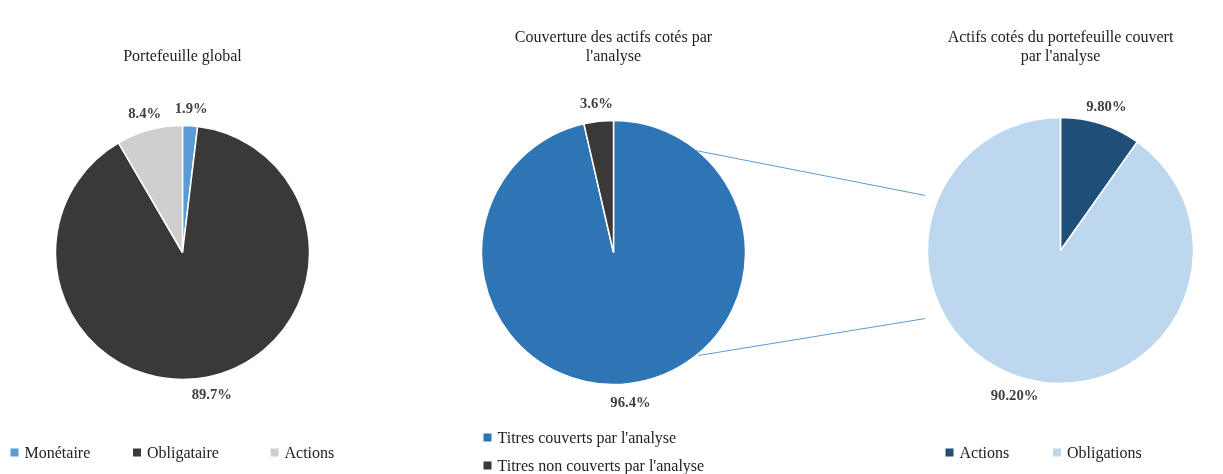 Image resolution: width=1223 pixels, height=474 pixels. Describe the element at coordinates (630, 402) in the screenshot. I see `data-label: 96.4%` at that location.